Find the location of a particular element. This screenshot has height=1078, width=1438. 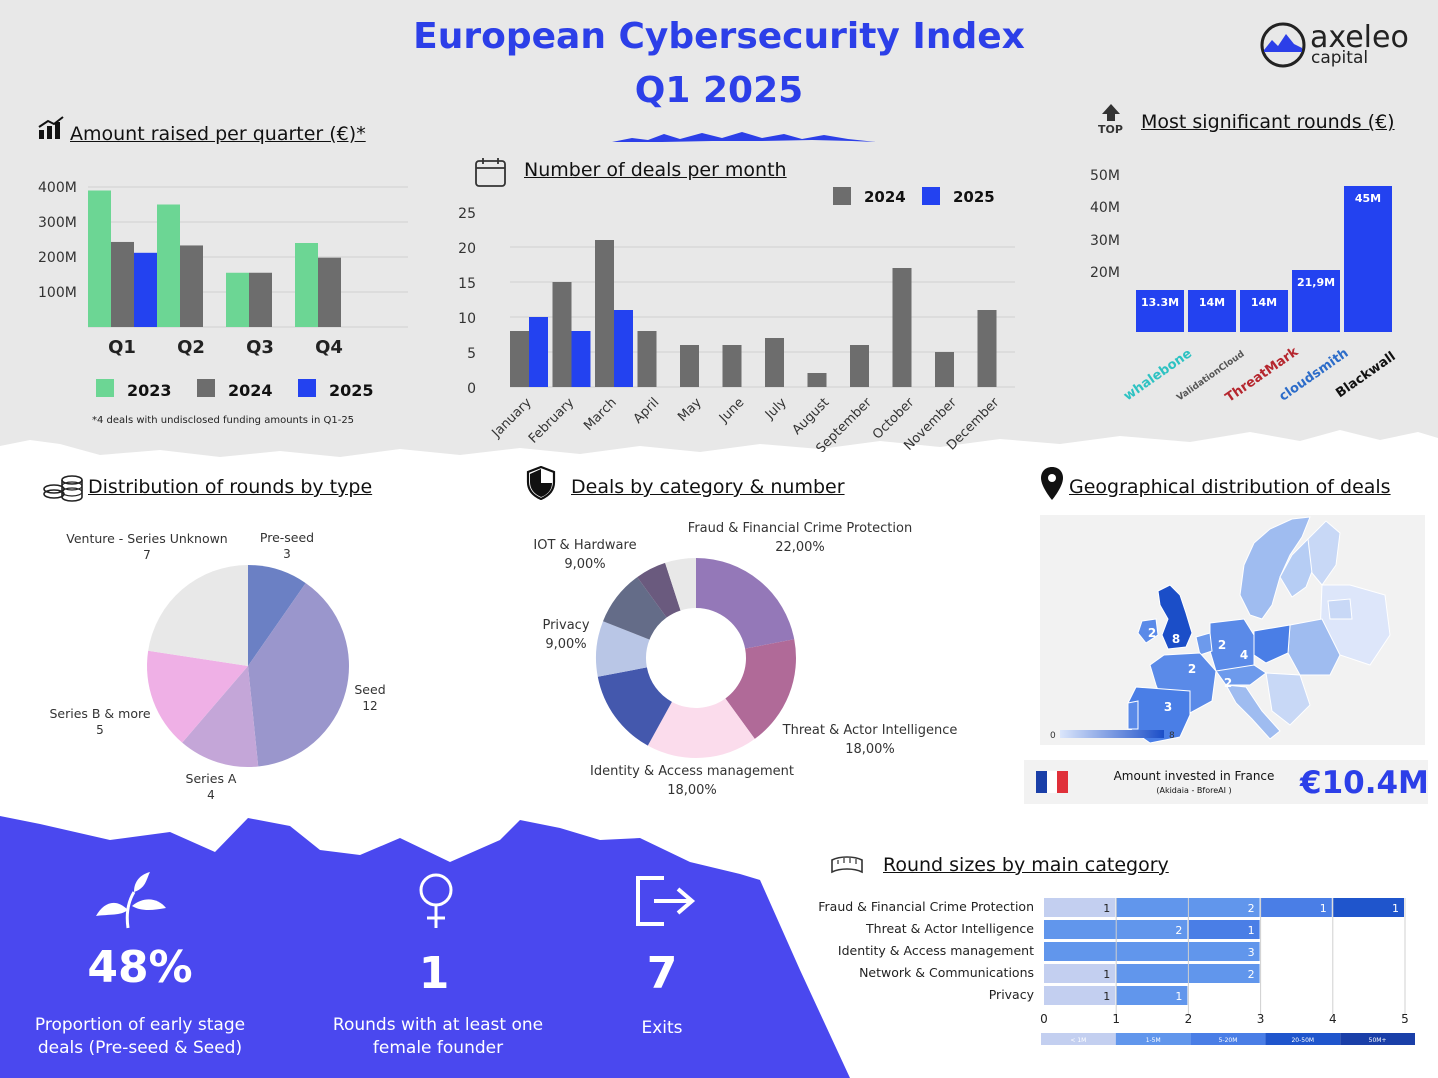

round-size-legend-label: < 1M is located at coordinates (1078, 1040).